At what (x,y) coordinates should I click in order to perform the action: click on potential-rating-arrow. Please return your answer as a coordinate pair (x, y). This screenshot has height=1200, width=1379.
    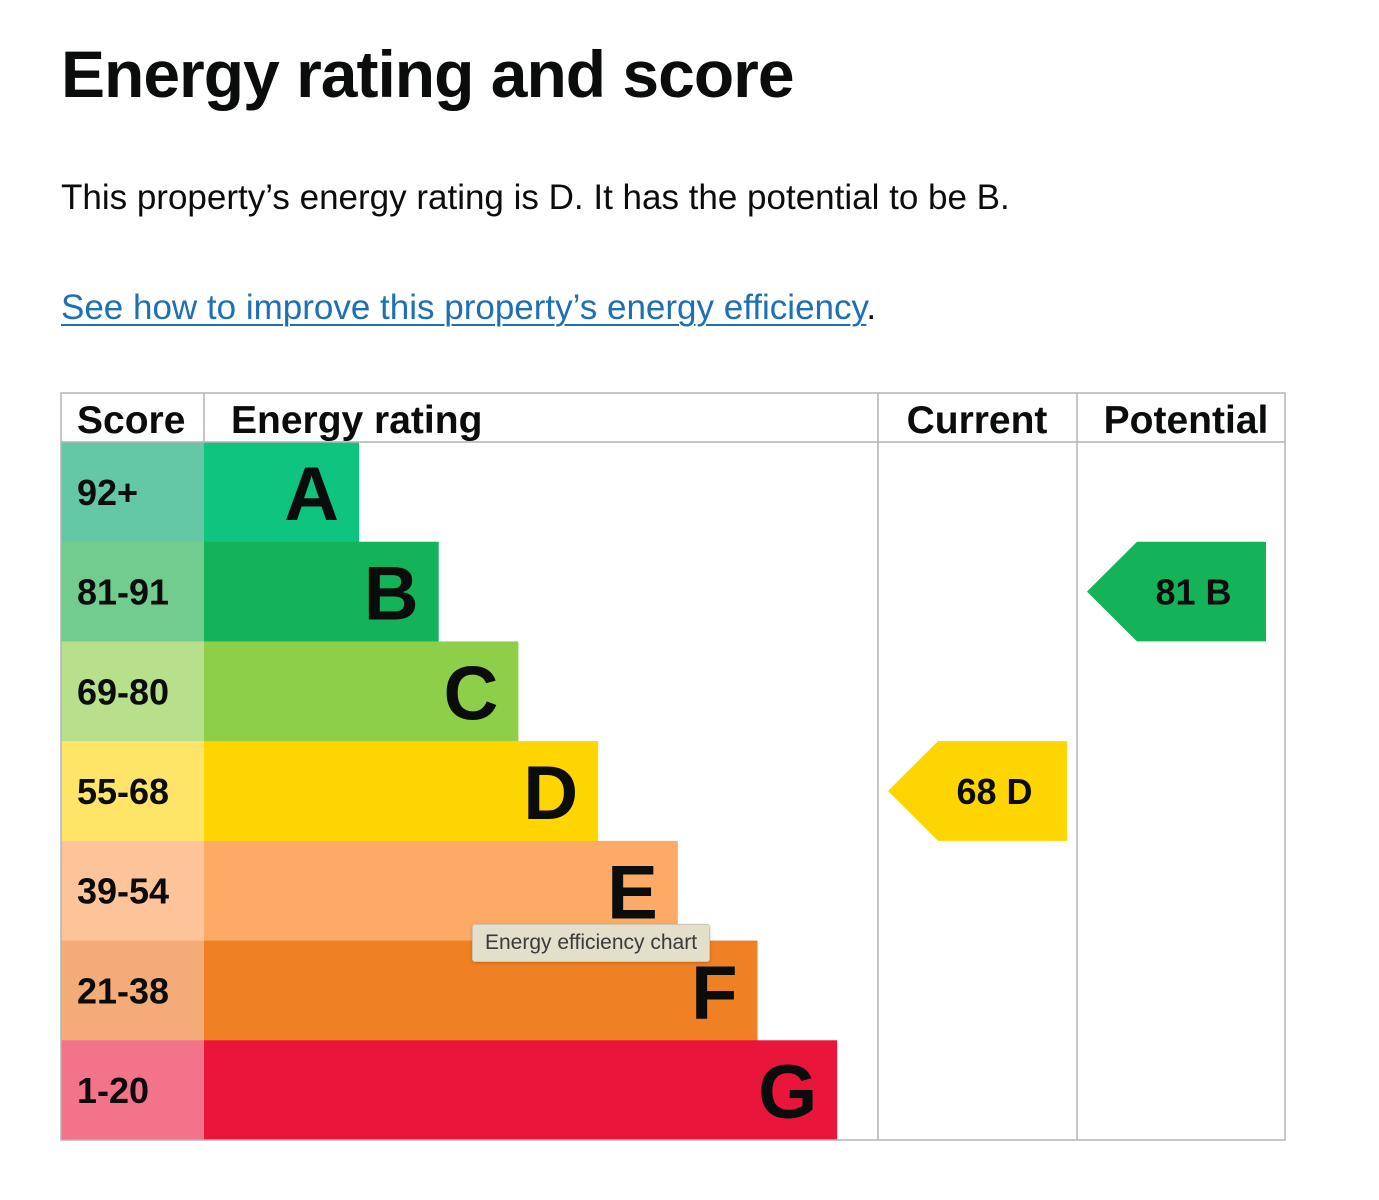
    Looking at the image, I should click on (1176, 591).